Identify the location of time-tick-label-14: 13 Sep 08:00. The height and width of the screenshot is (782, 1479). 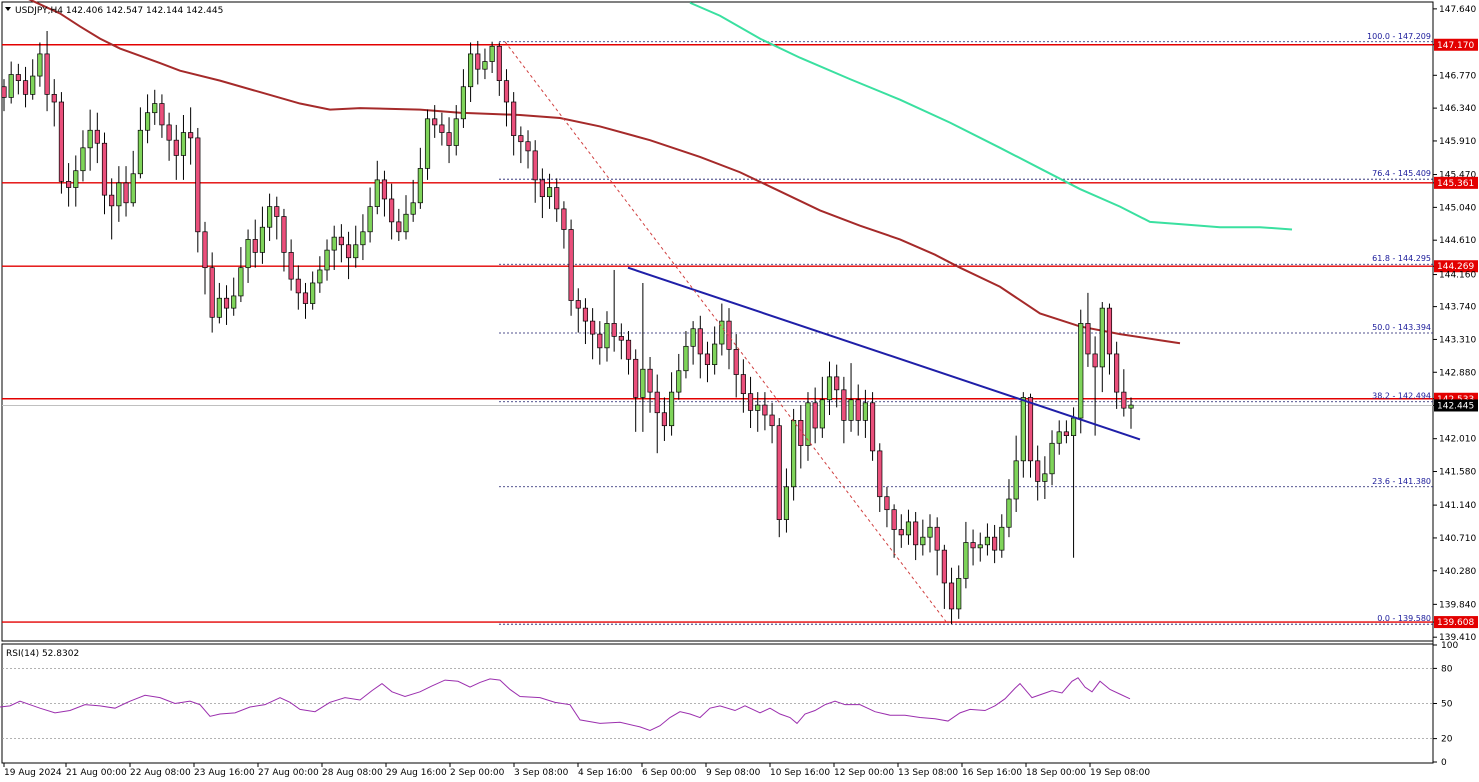
(928, 773).